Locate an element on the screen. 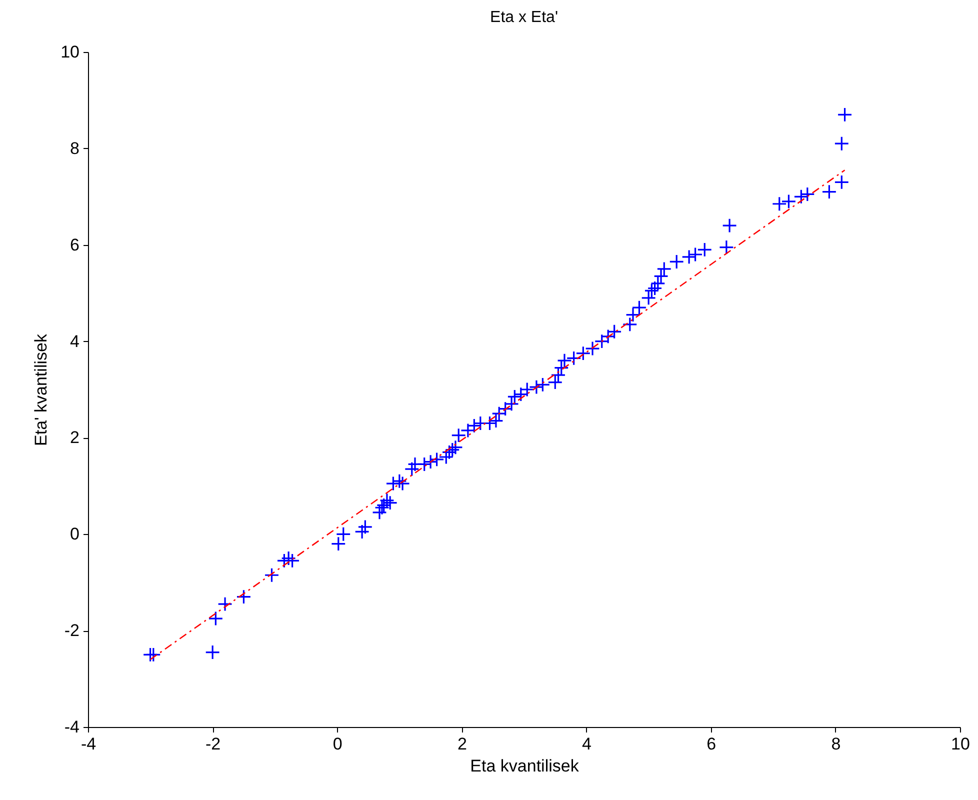 This screenshot has width=978, height=800. y-tick-label: -4 is located at coordinates (72, 727).